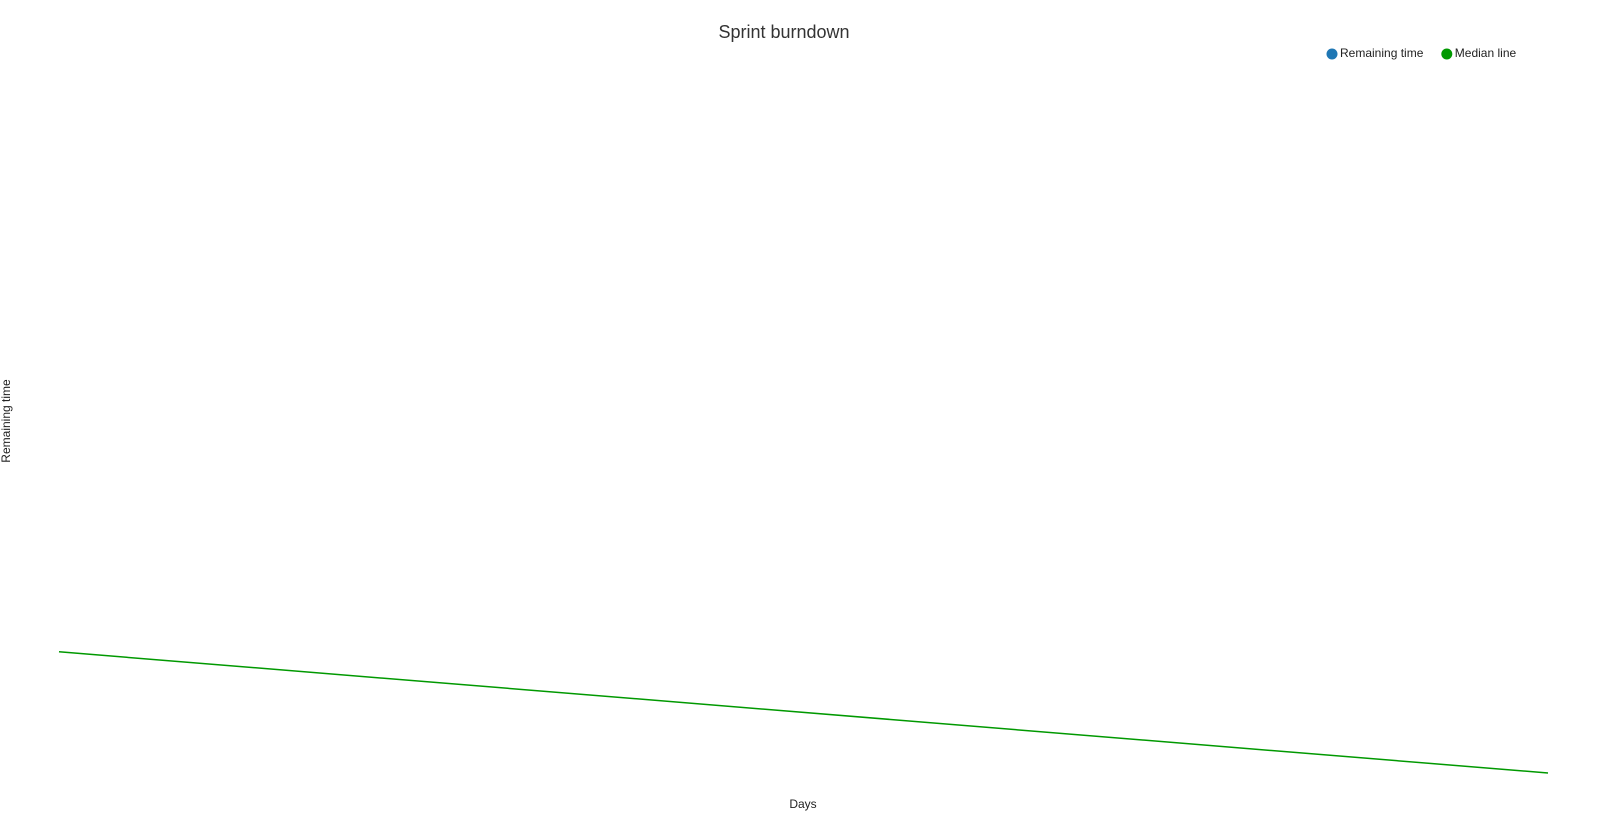 The height and width of the screenshot is (840, 1600). I want to click on series-line, so click(803, 712).